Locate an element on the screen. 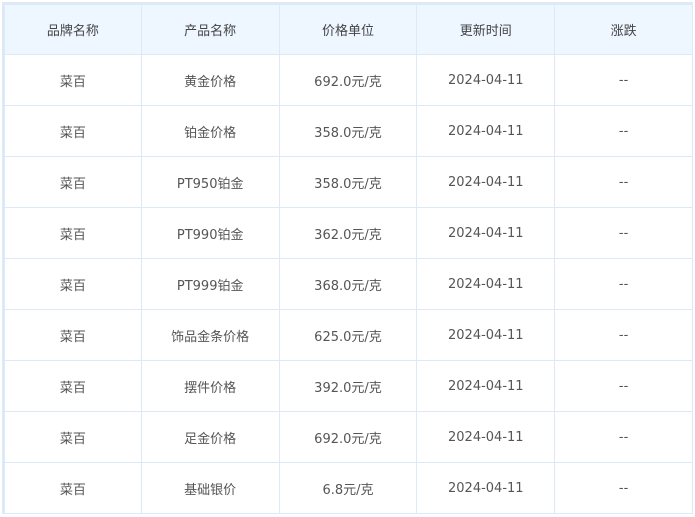 The width and height of the screenshot is (695, 517). cell-price: 625.0元/克 is located at coordinates (348, 335).